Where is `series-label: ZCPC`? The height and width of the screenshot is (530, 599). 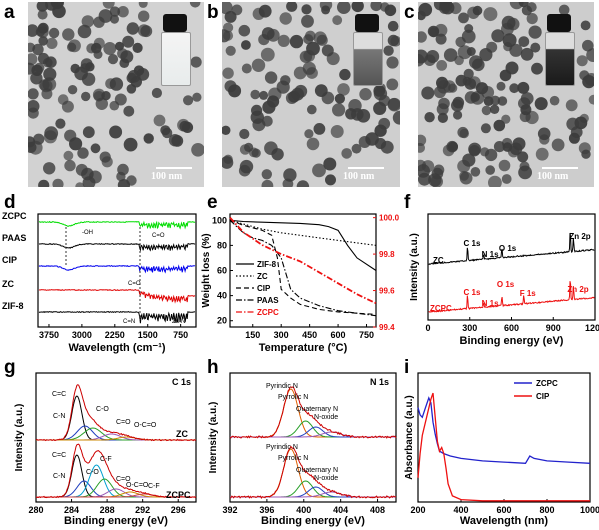
series-label: ZCPC is located at coordinates (14, 216).